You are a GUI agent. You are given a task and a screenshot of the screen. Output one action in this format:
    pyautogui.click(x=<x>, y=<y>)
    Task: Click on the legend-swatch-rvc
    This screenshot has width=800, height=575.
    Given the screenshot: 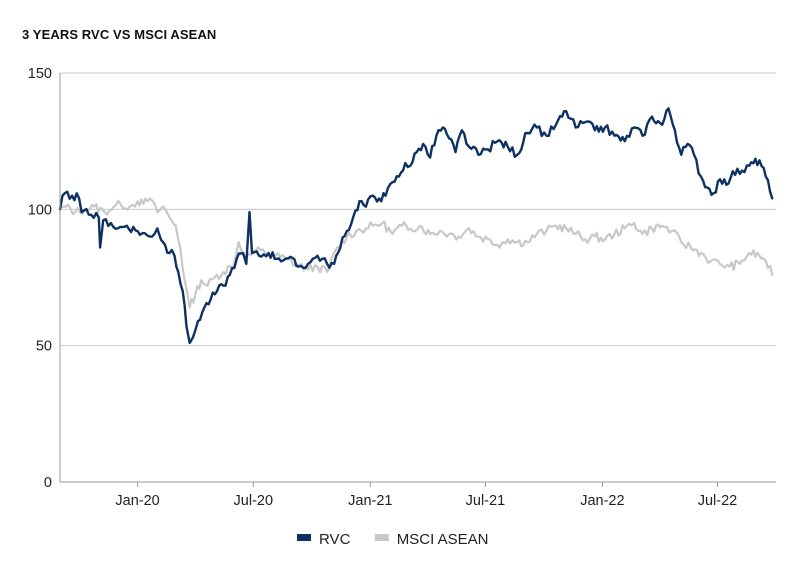 What is the action you would take?
    pyautogui.click(x=304, y=537)
    